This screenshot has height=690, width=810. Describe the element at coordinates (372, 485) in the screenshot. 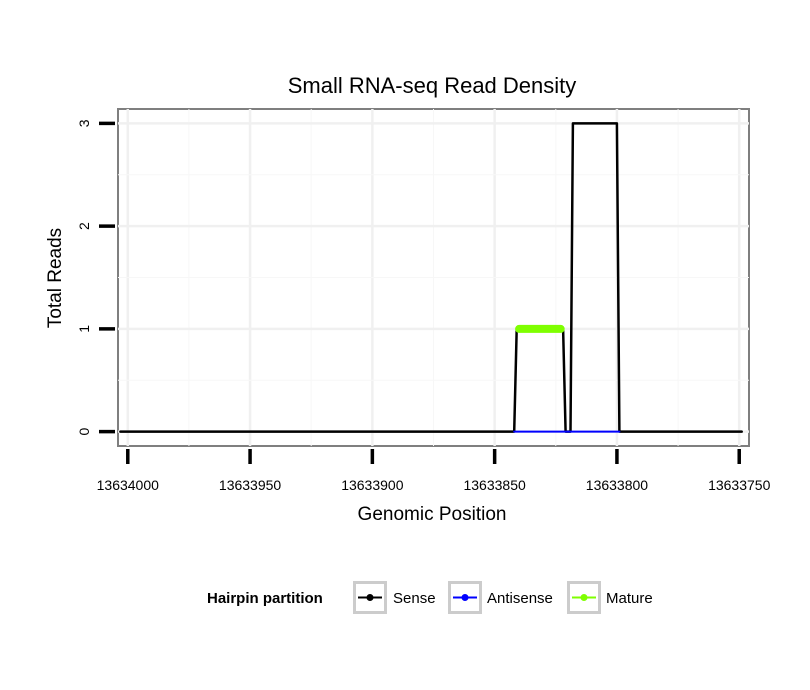

I see `x-tick-label: 13633900` at that location.